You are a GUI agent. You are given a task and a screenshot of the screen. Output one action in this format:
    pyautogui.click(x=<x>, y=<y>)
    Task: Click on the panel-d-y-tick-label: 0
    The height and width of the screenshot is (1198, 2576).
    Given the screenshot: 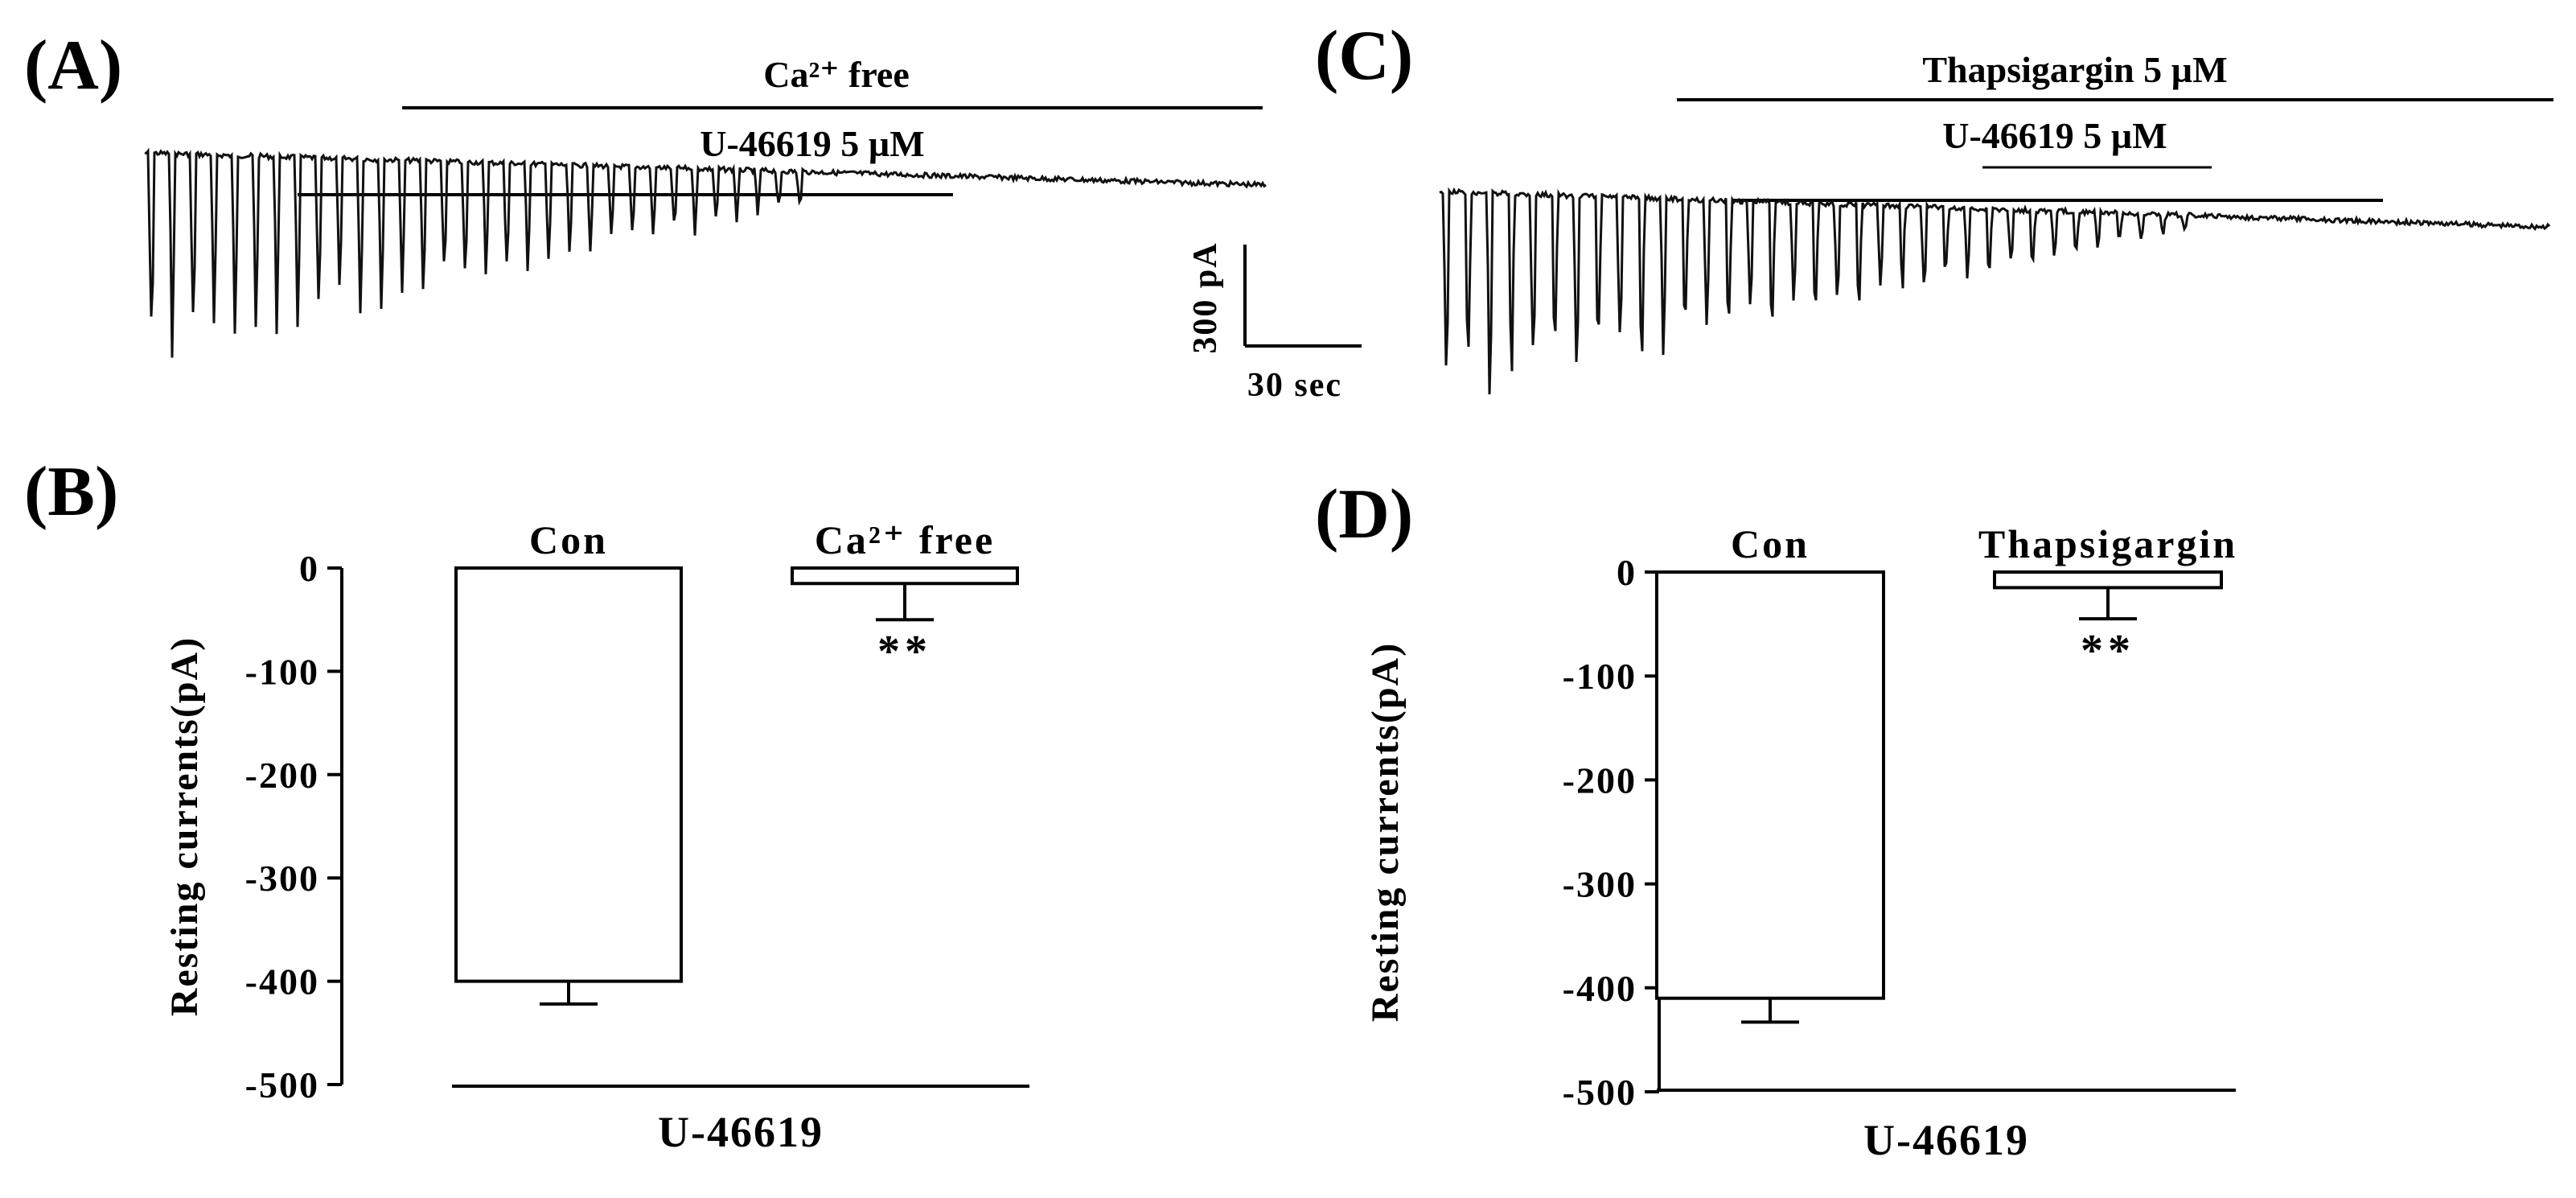 What is the action you would take?
    pyautogui.click(x=1627, y=572)
    